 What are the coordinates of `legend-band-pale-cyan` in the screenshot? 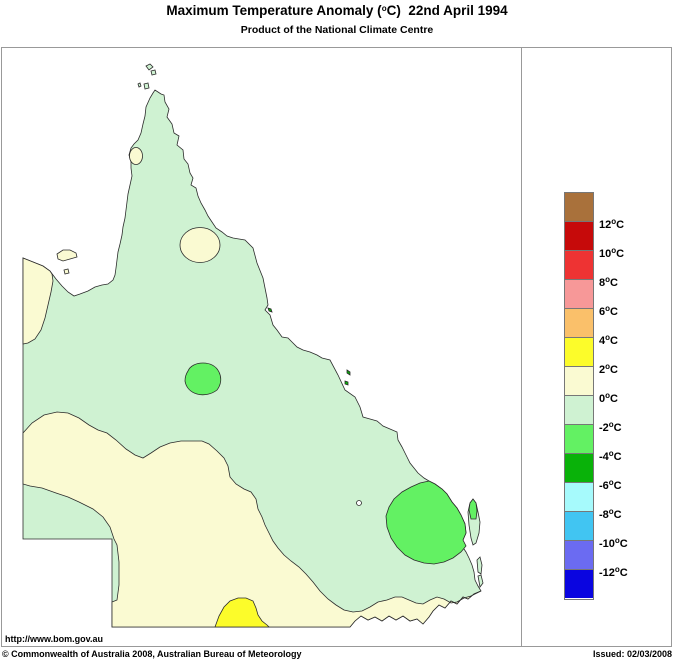 It's located at (579, 497).